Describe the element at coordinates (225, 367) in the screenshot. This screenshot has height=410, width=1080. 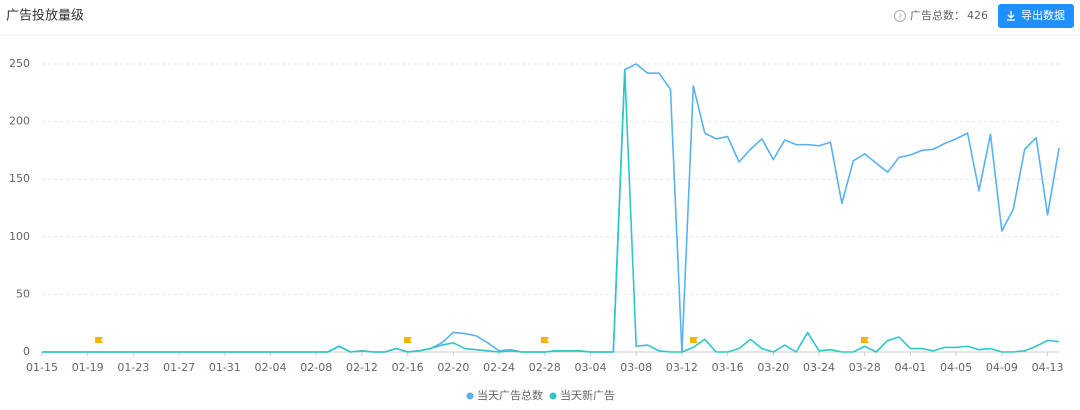
I see `x-tick-label: 01-31` at that location.